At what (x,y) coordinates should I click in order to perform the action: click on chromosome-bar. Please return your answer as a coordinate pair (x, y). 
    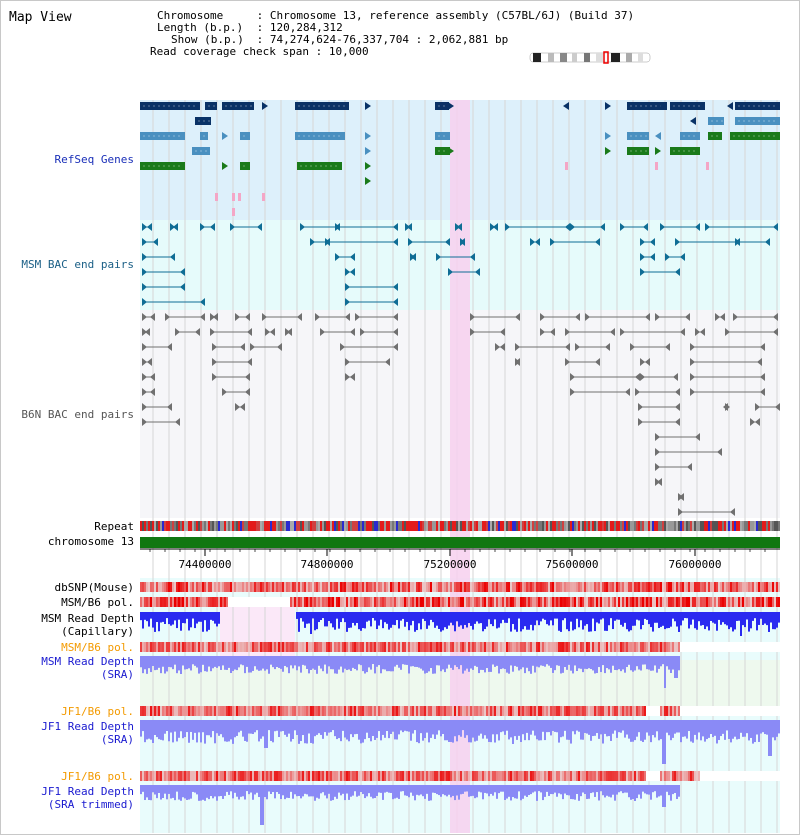
    Looking at the image, I should click on (460, 542).